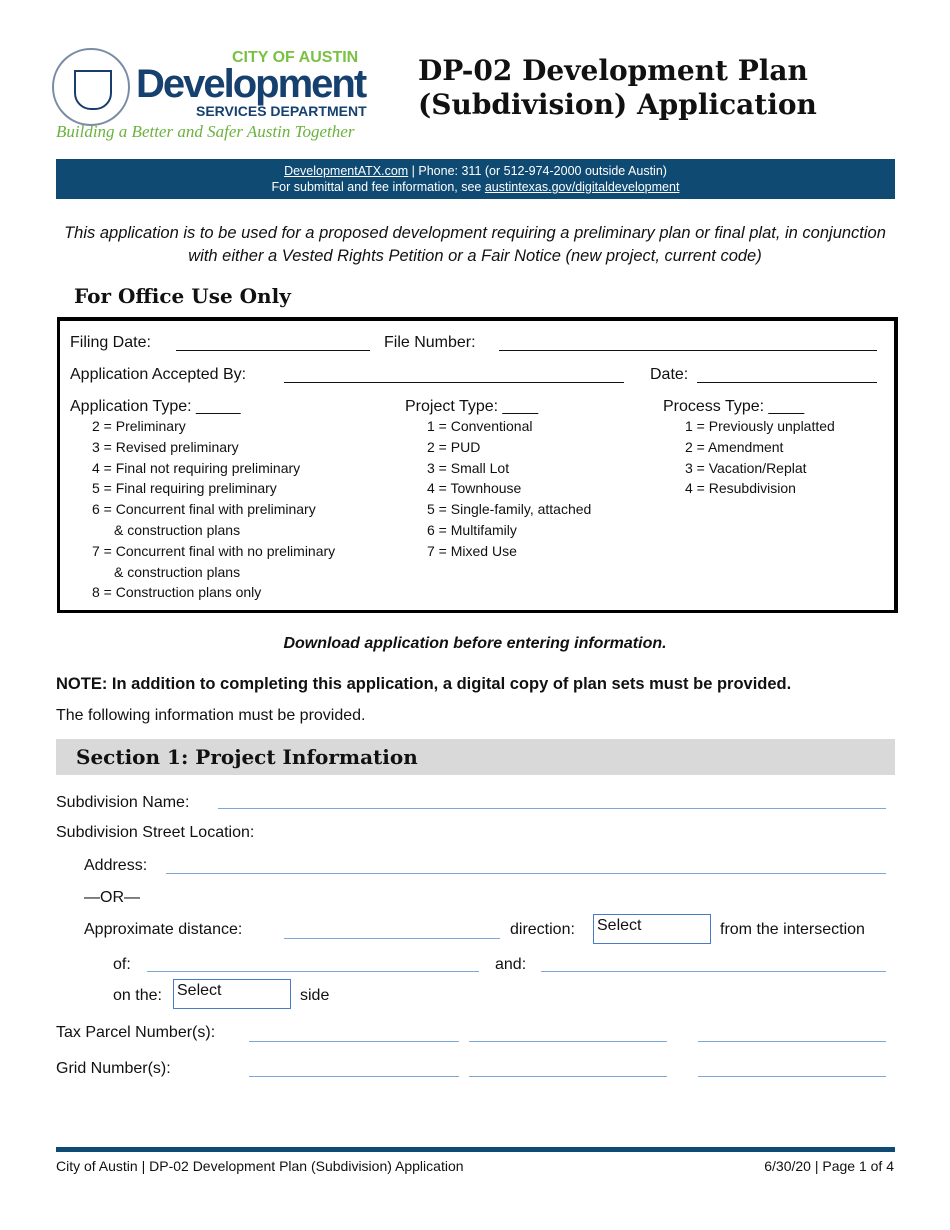 Image resolution: width=950 pixels, height=1230 pixels. Describe the element at coordinates (475, 1149) in the screenshot. I see `footer-divider` at that location.